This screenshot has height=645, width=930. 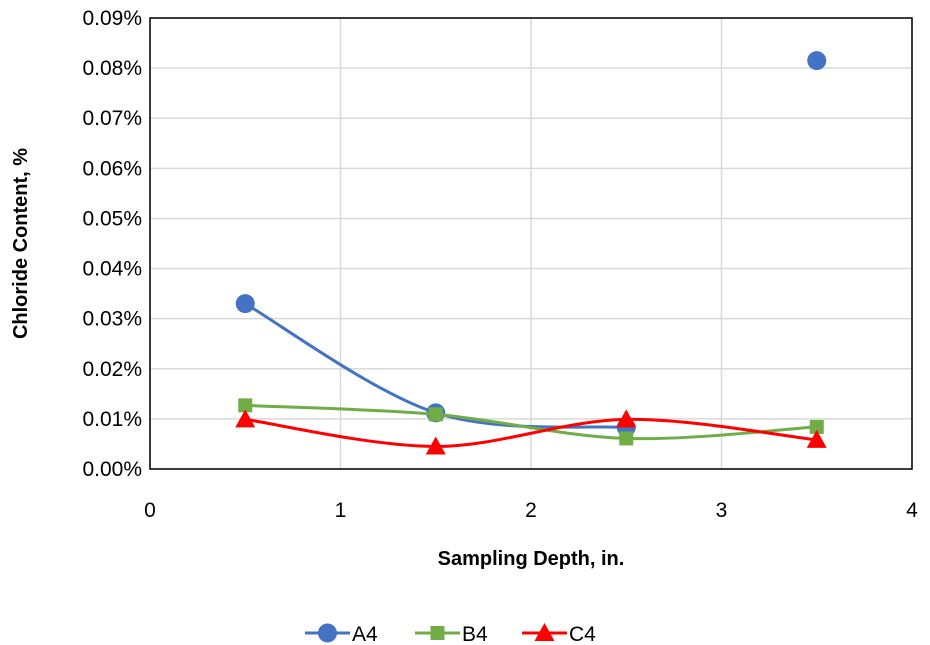 I want to click on legend-label: C4, so click(x=582, y=634).